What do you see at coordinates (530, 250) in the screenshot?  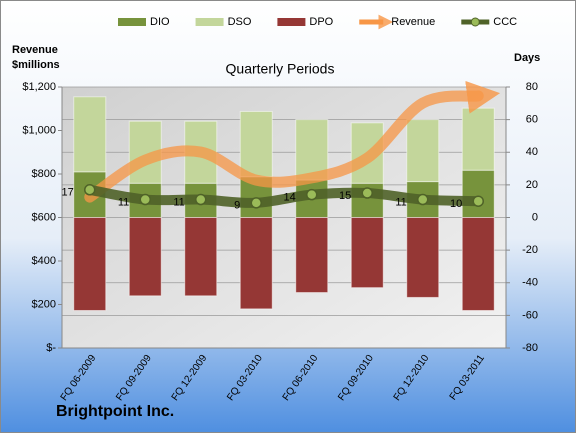 I see `y2-tick-label: -20` at bounding box center [530, 250].